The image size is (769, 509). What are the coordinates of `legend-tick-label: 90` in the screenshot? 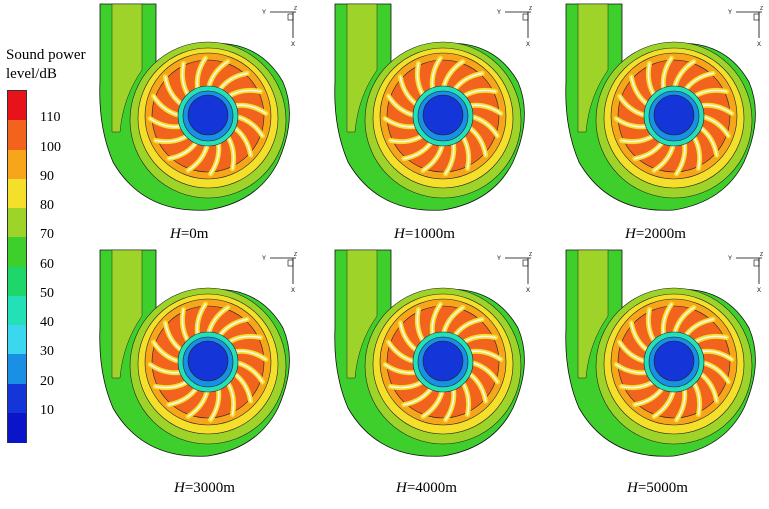 It's located at (47, 176).